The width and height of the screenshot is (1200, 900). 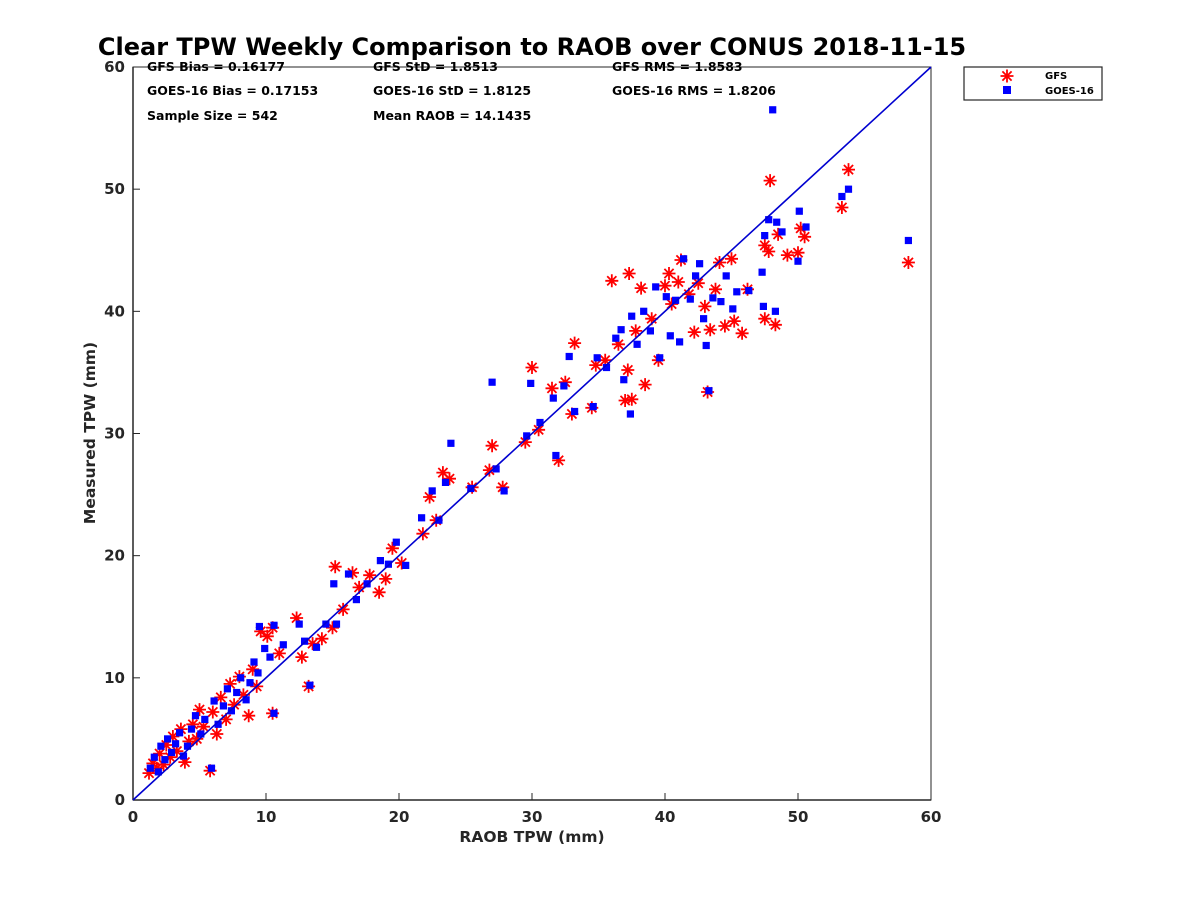 I want to click on x-tick-label: 40, so click(x=665, y=817).